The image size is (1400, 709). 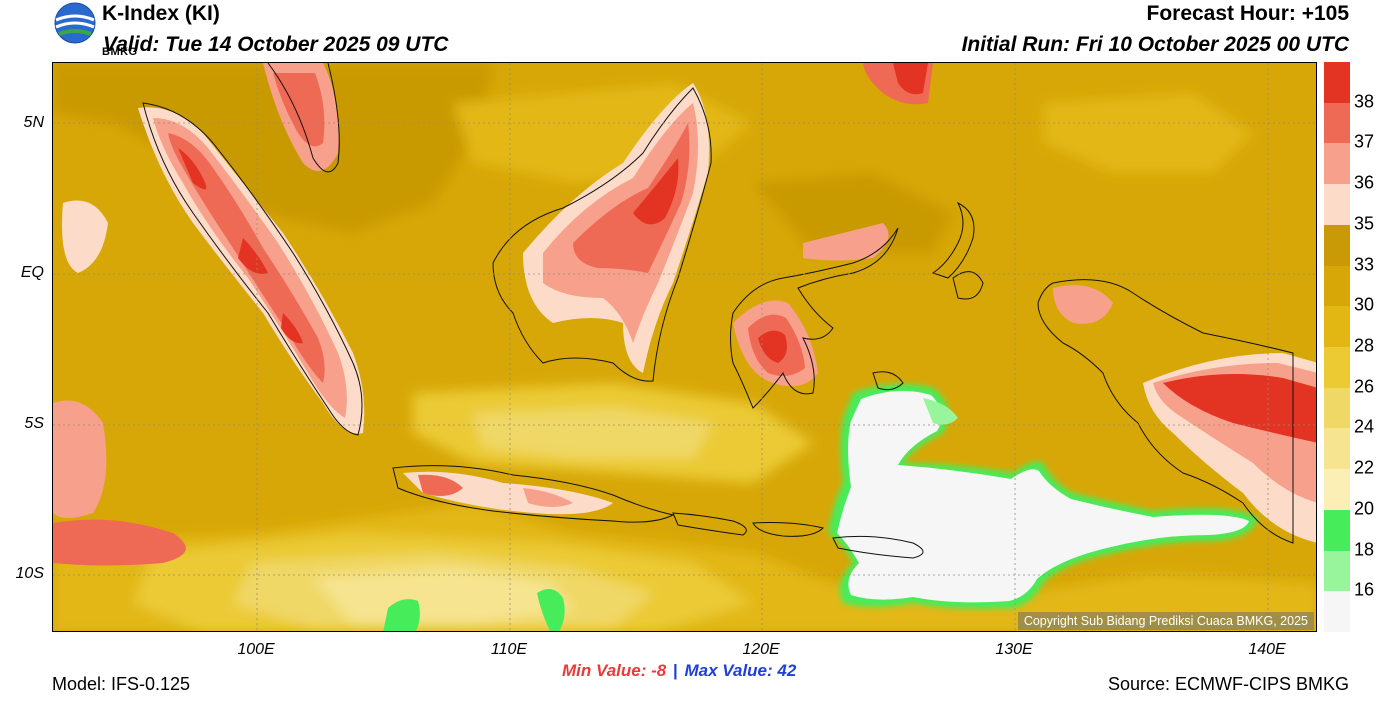 What do you see at coordinates (32, 272) in the screenshot?
I see `lat-tick-eq: EQ` at bounding box center [32, 272].